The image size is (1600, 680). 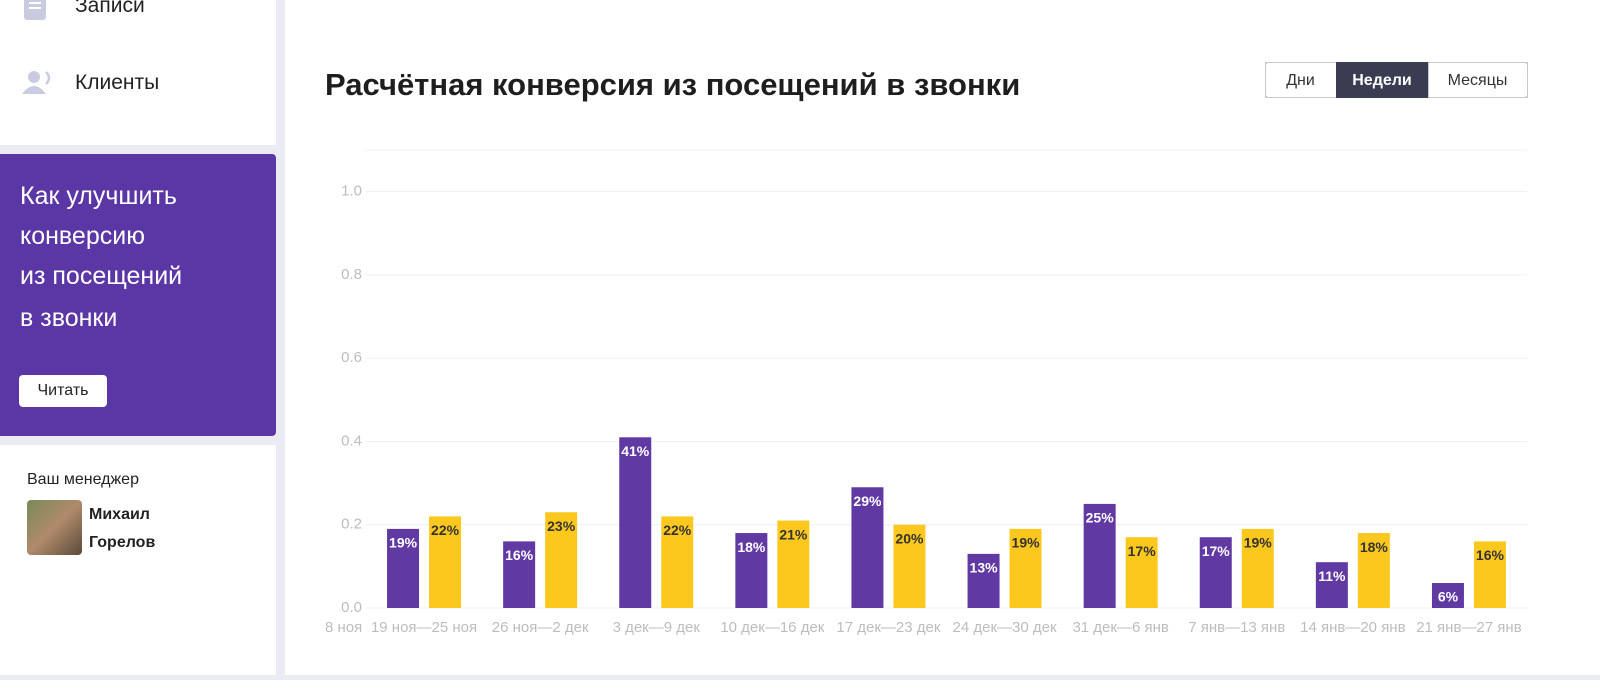 What do you see at coordinates (36, 82) in the screenshot?
I see `clients-icon` at bounding box center [36, 82].